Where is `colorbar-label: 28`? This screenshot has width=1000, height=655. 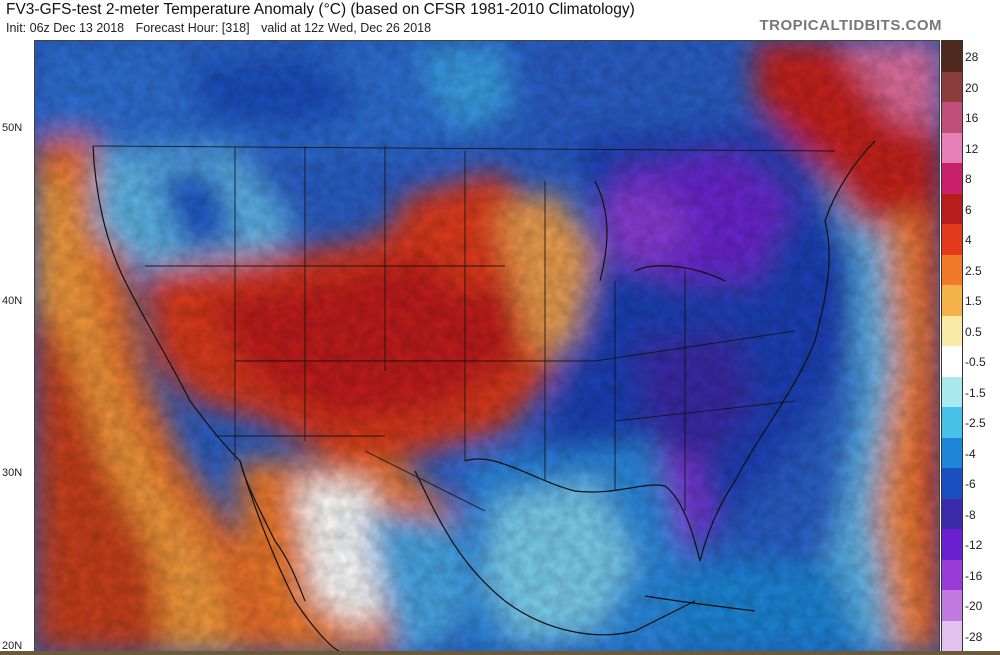 colorbar-label: 28 is located at coordinates (972, 57).